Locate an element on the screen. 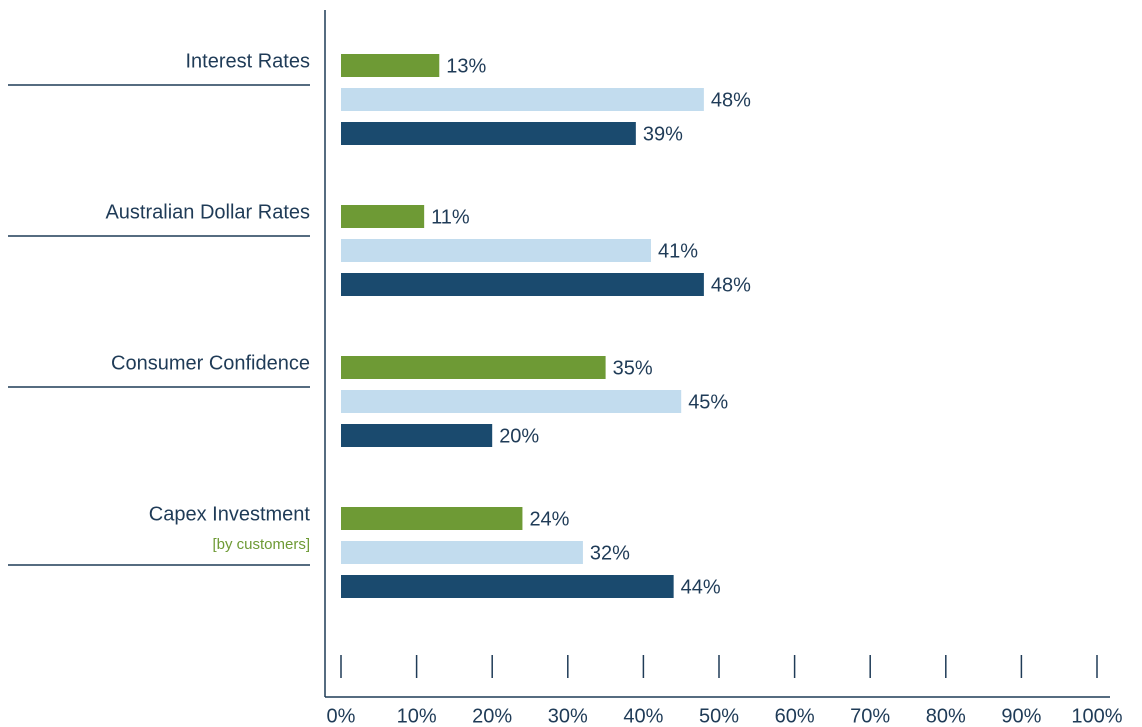 This screenshot has height=727, width=1142. x-tick-label: 30% is located at coordinates (568, 716).